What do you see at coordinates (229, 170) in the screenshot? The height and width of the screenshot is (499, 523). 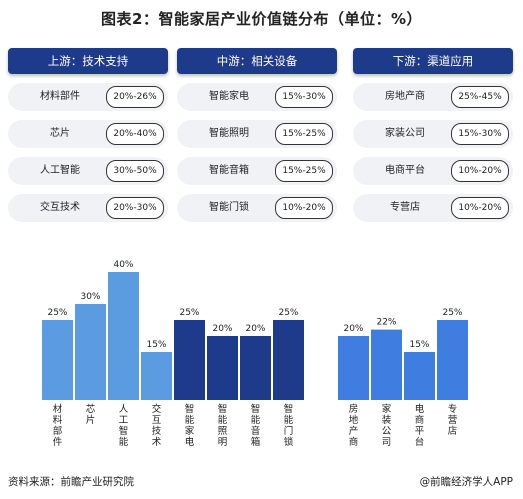 I see `row-label: 智能音箱` at bounding box center [229, 170].